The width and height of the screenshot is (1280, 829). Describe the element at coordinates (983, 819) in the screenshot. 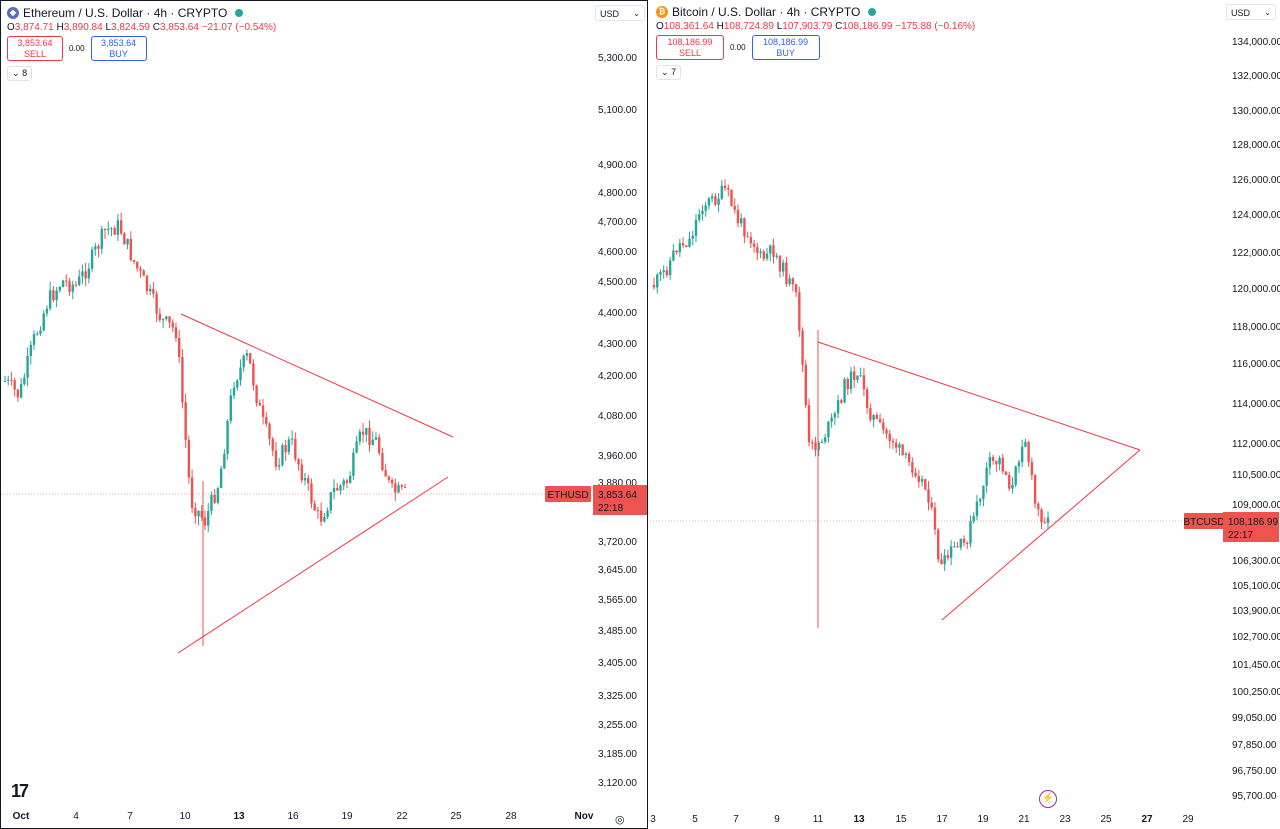

I see `x-tick-label: 19` at that location.